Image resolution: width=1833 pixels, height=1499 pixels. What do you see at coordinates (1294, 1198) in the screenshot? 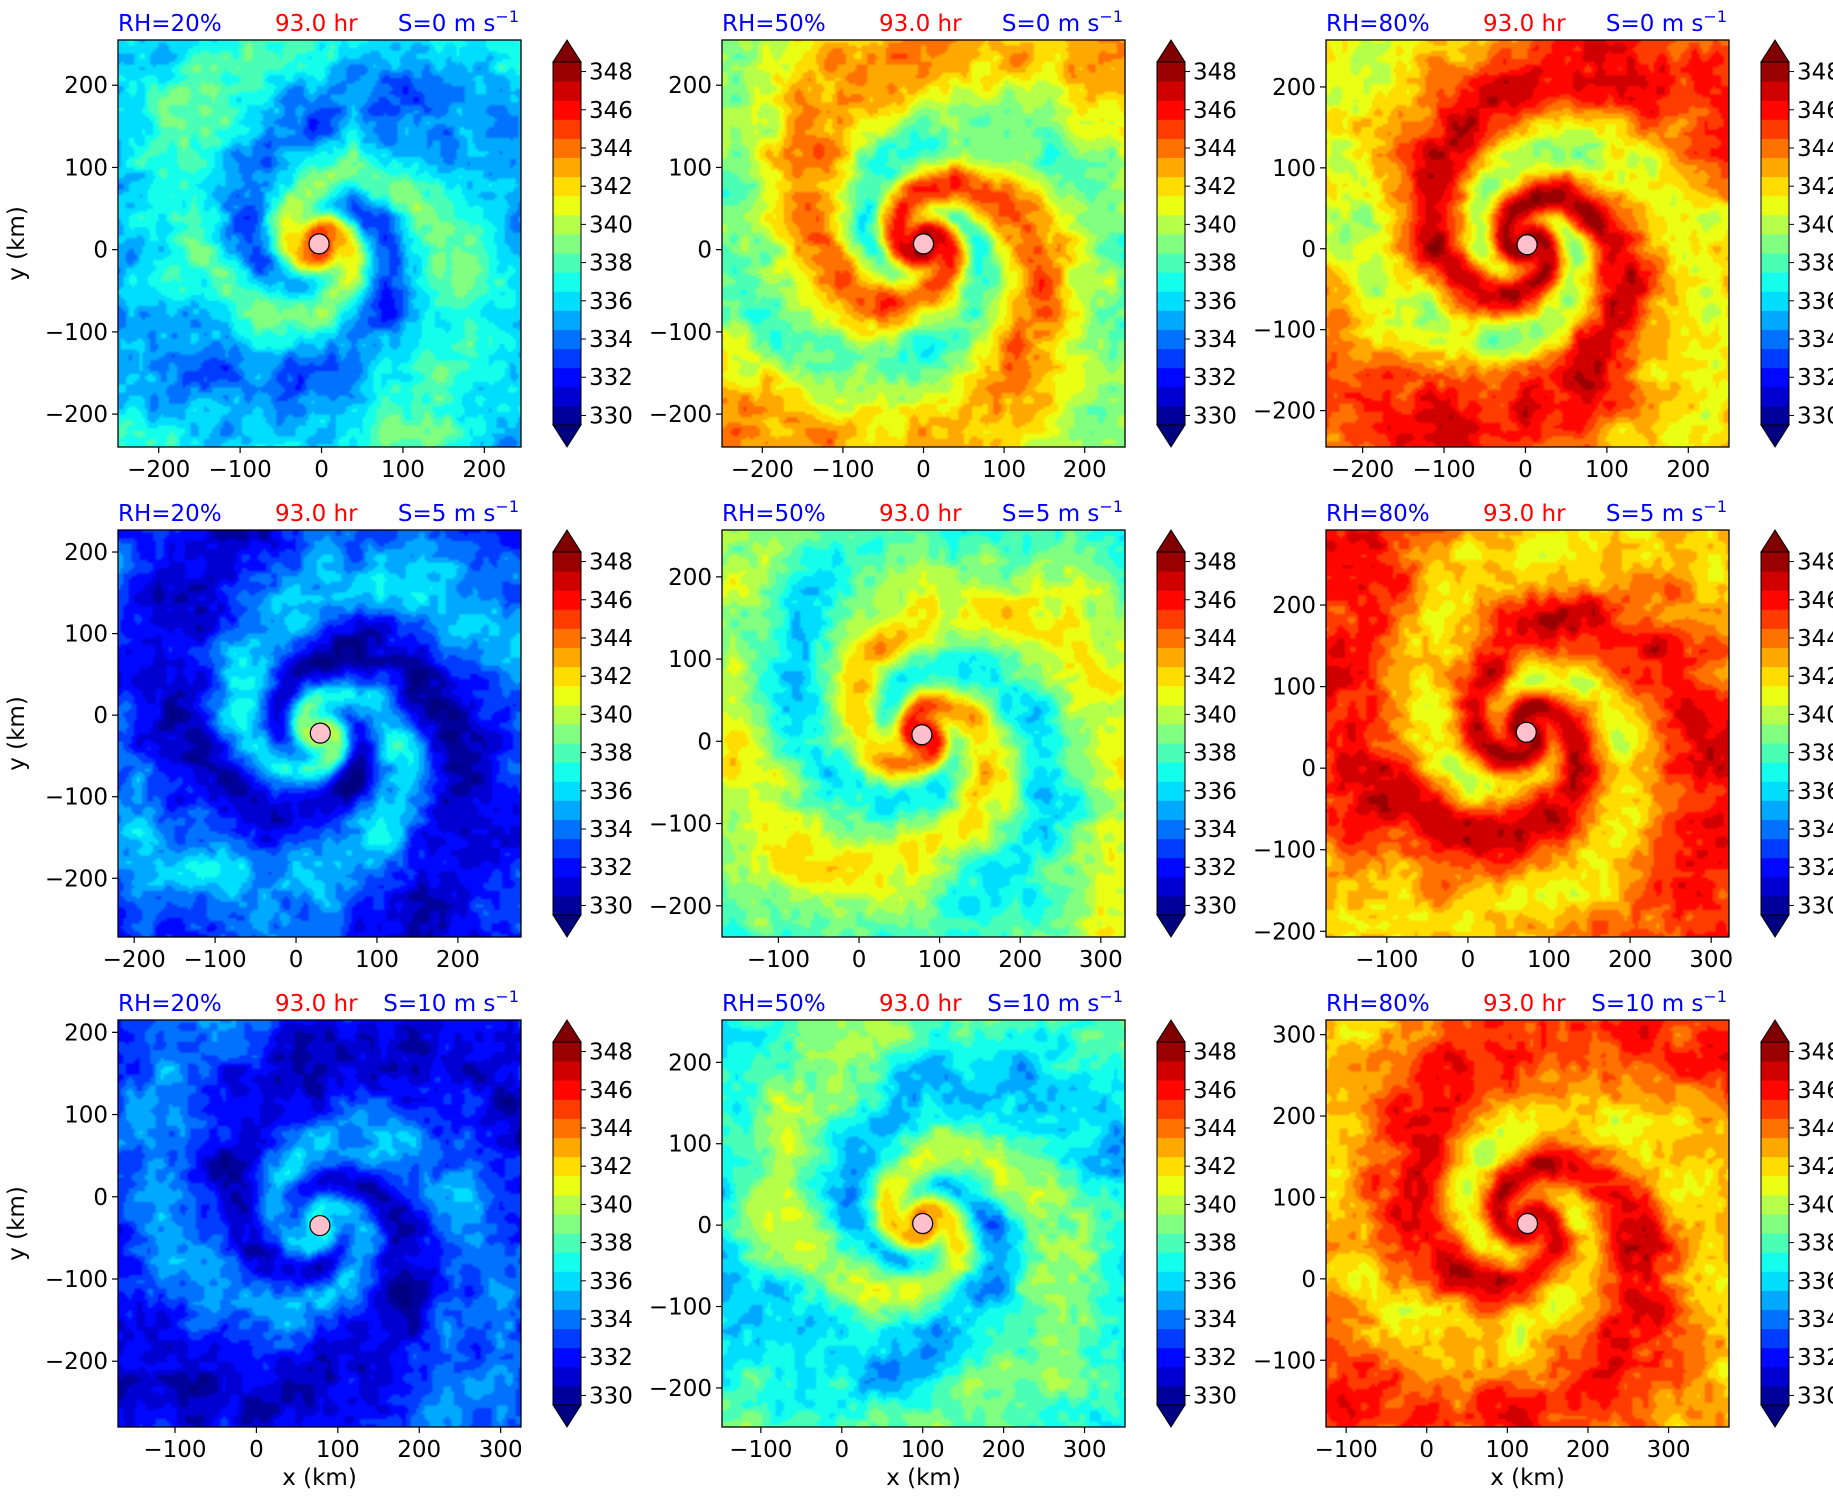
I see `y-tick-label: 100` at bounding box center [1294, 1198].